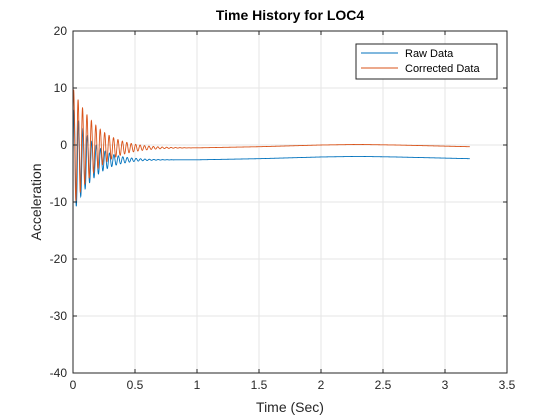 The height and width of the screenshot is (420, 560). What do you see at coordinates (59, 259) in the screenshot?
I see `y-tick-label: -20` at bounding box center [59, 259].